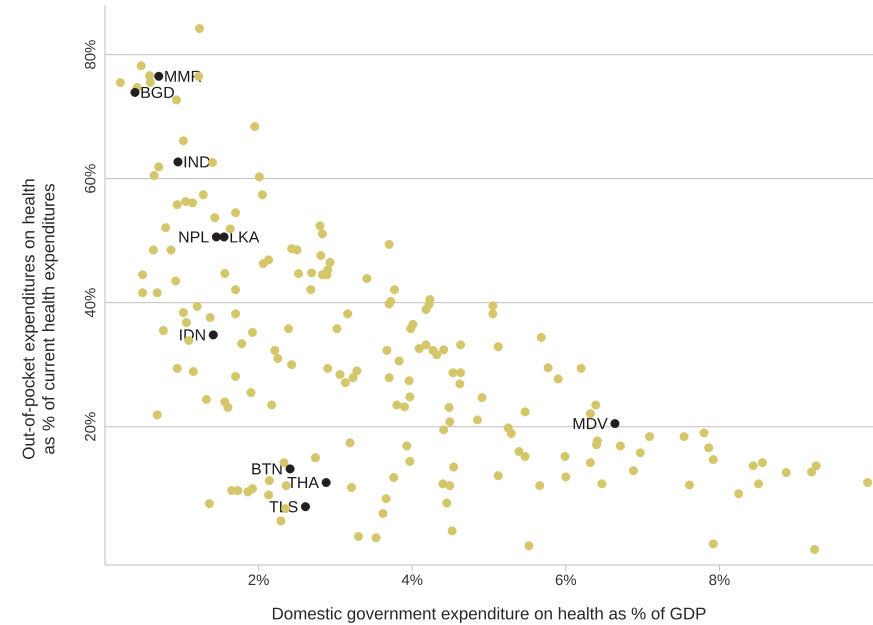 This screenshot has height=625, width=873. I want to click on y-tick-label: 80%, so click(90, 54).